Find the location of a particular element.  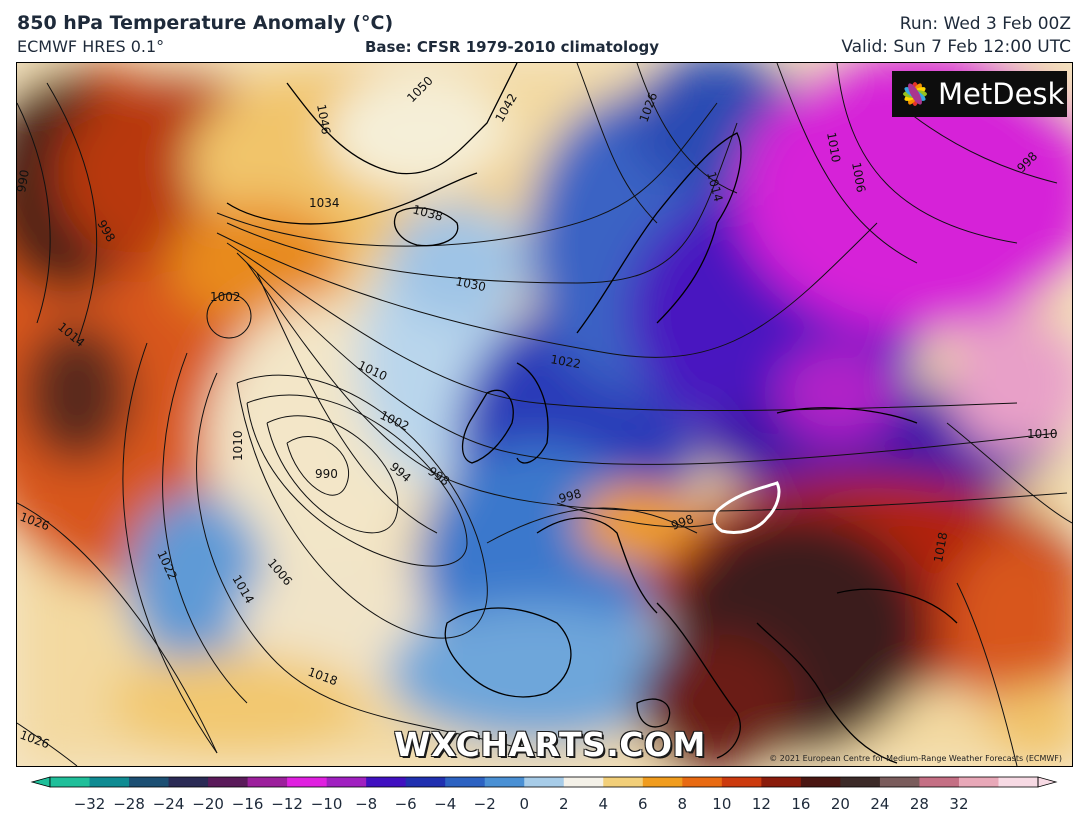

colorbar-tick-label: 0 is located at coordinates (524, 804).